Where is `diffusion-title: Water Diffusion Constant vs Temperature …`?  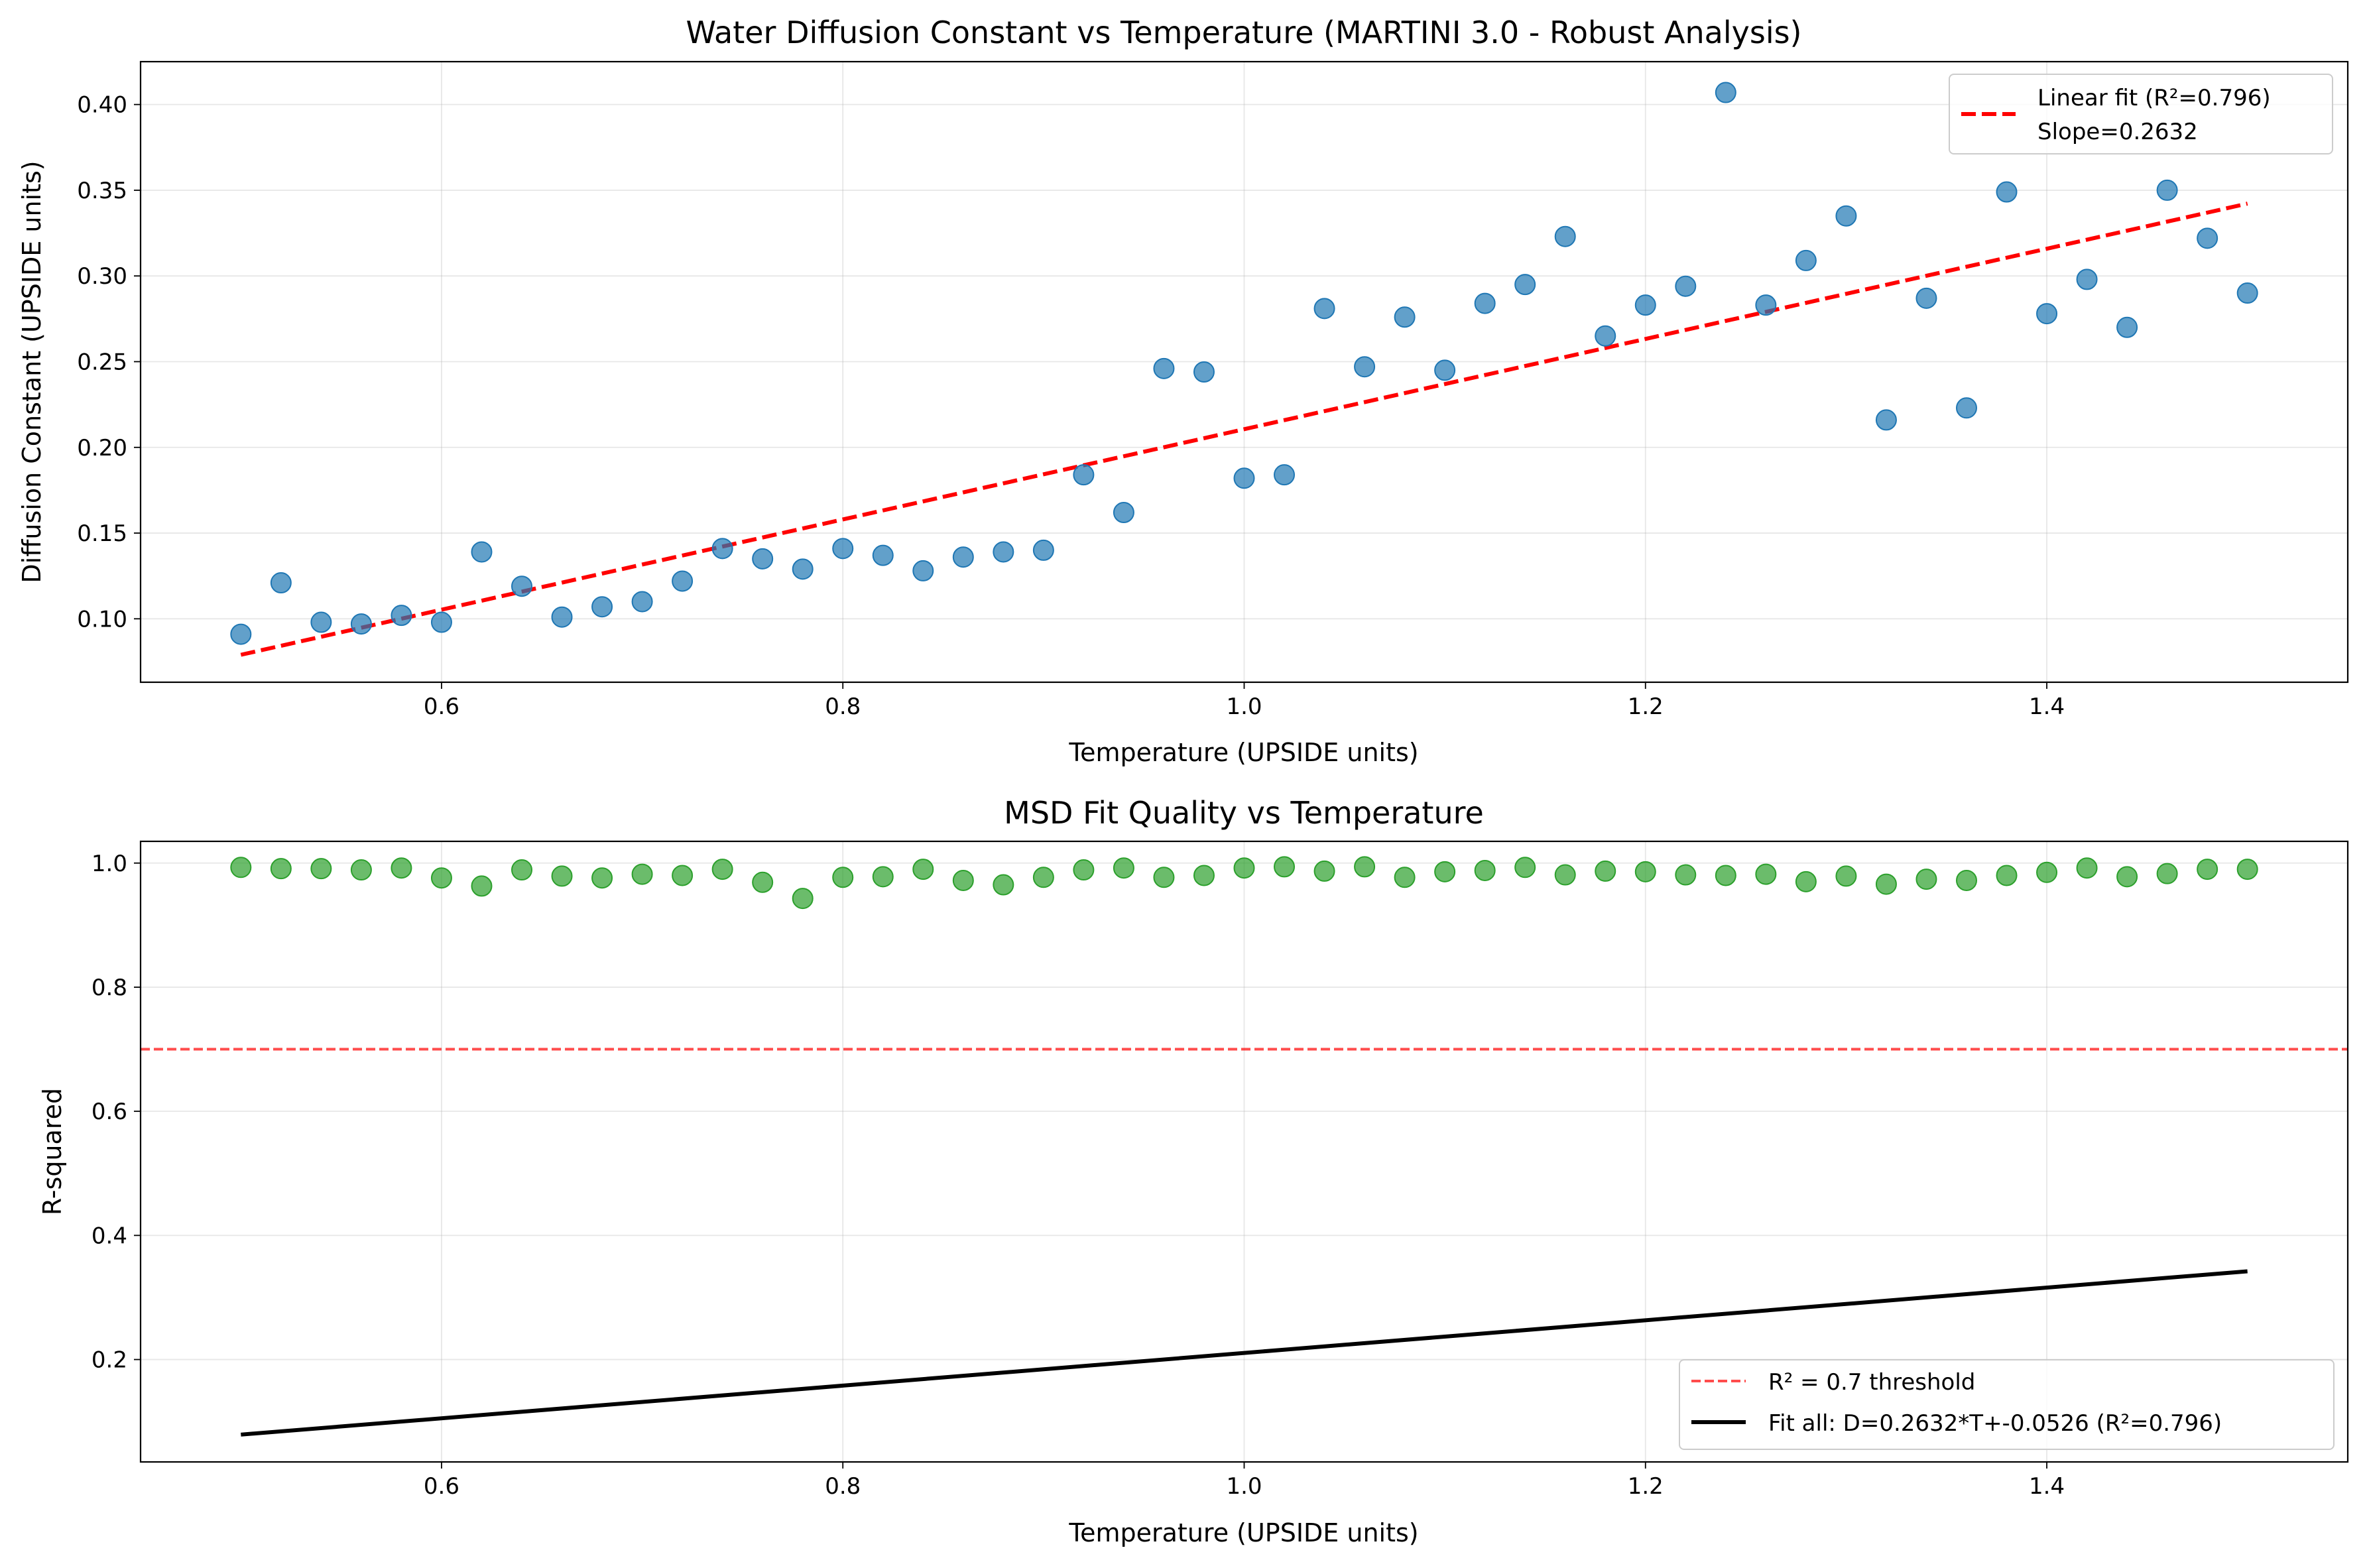
diffusion-title: Water Diffusion Constant vs Temperature … is located at coordinates (1243, 32).